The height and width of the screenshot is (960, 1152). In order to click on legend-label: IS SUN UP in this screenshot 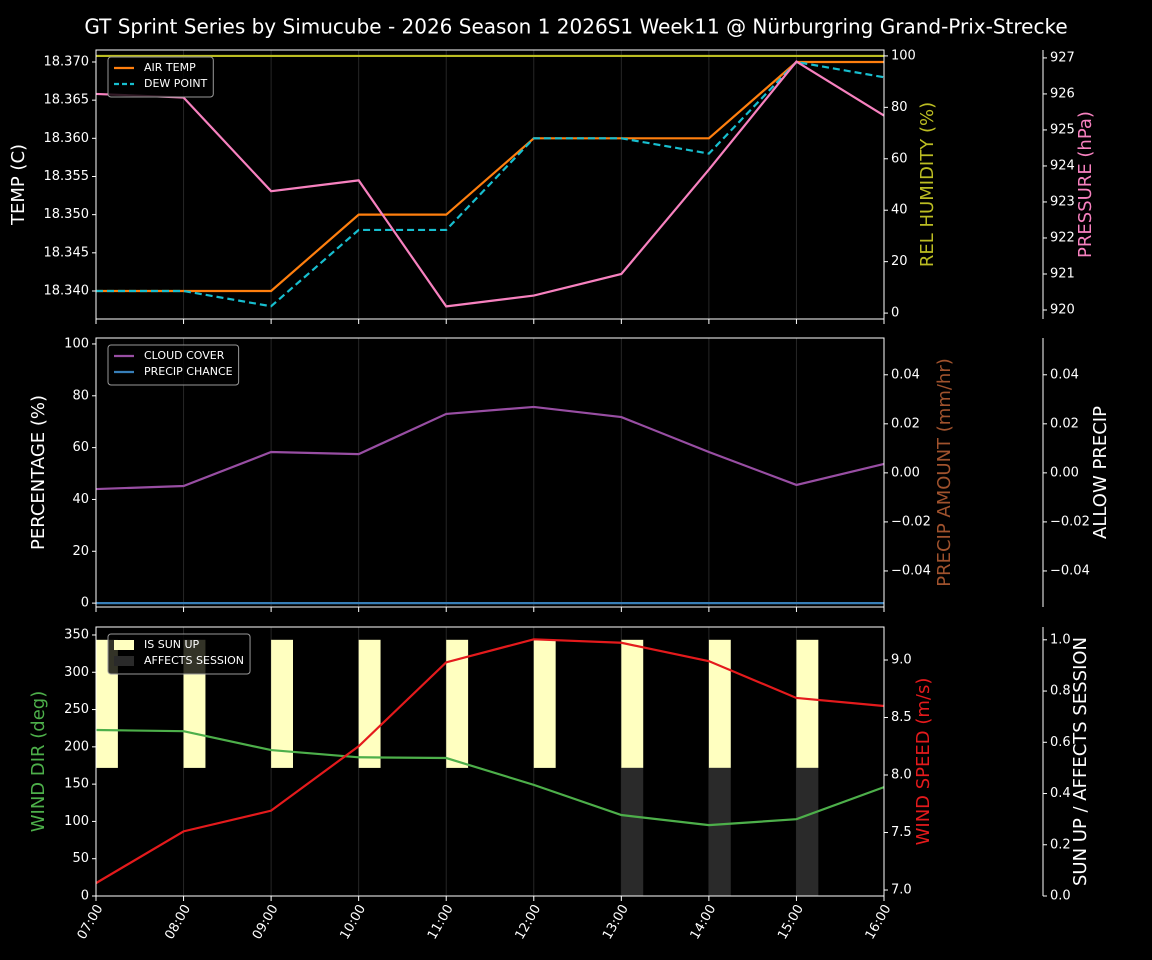, I will do `click(172, 644)`.